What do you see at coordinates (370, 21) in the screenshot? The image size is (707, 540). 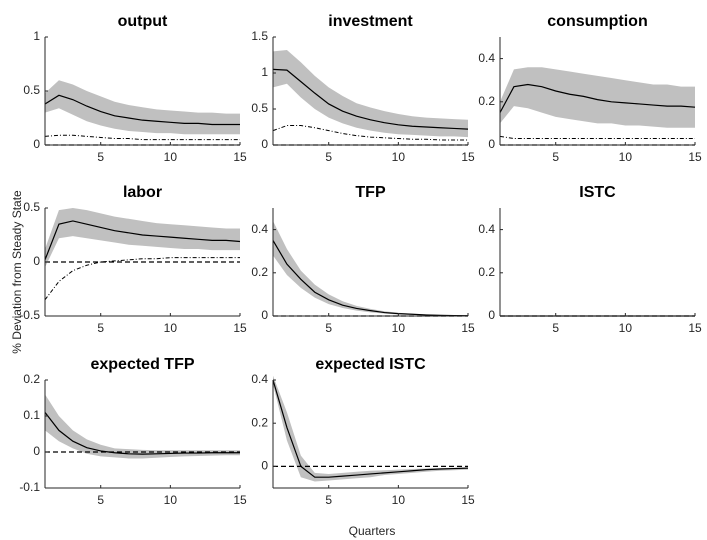 I see `subplot-title: investment` at bounding box center [370, 21].